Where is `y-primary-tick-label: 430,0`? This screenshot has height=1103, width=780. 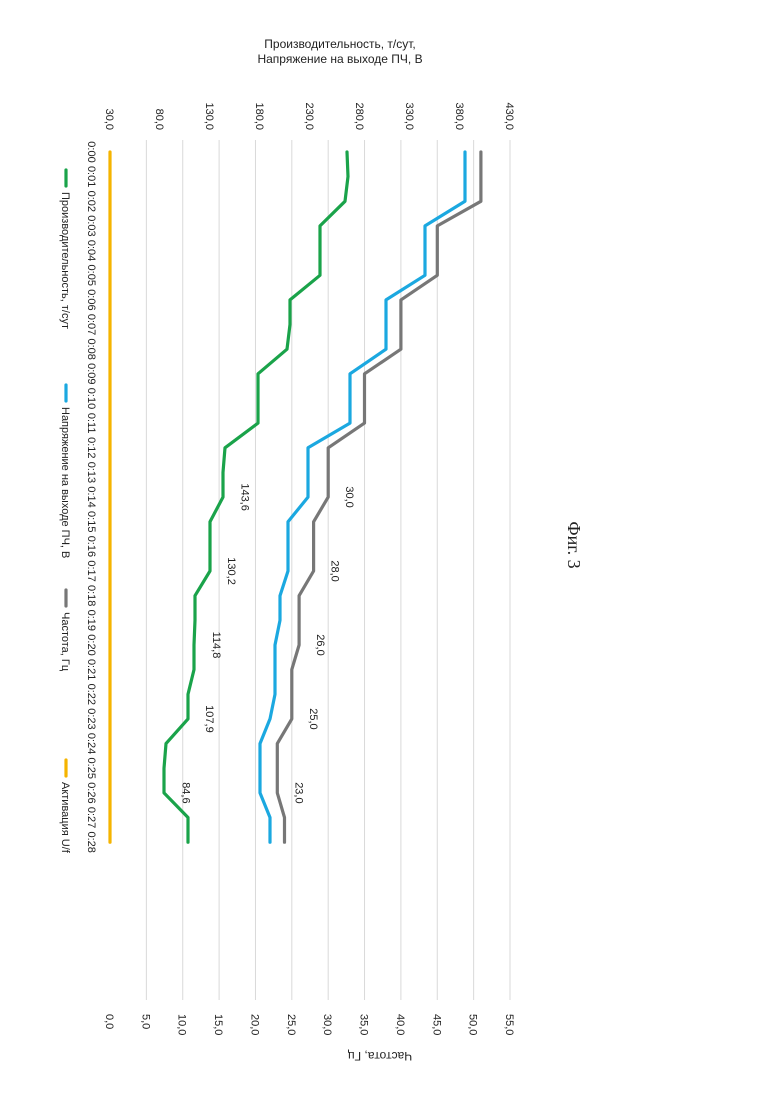 y-primary-tick-label: 430,0 is located at coordinates (509, 116).